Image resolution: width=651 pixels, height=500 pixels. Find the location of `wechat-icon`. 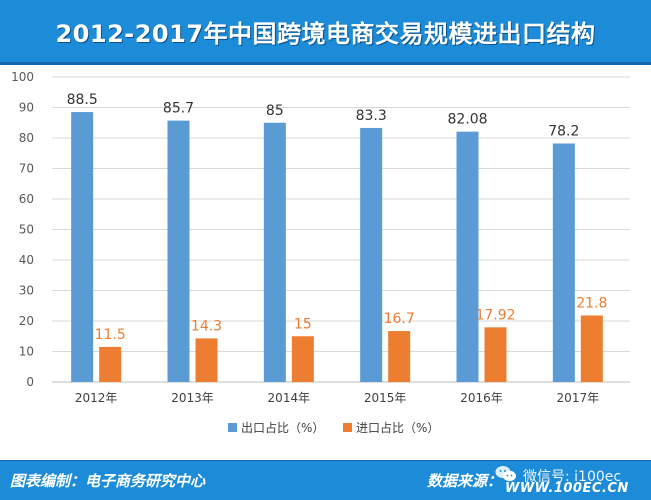

wechat-icon is located at coordinates (505, 474).